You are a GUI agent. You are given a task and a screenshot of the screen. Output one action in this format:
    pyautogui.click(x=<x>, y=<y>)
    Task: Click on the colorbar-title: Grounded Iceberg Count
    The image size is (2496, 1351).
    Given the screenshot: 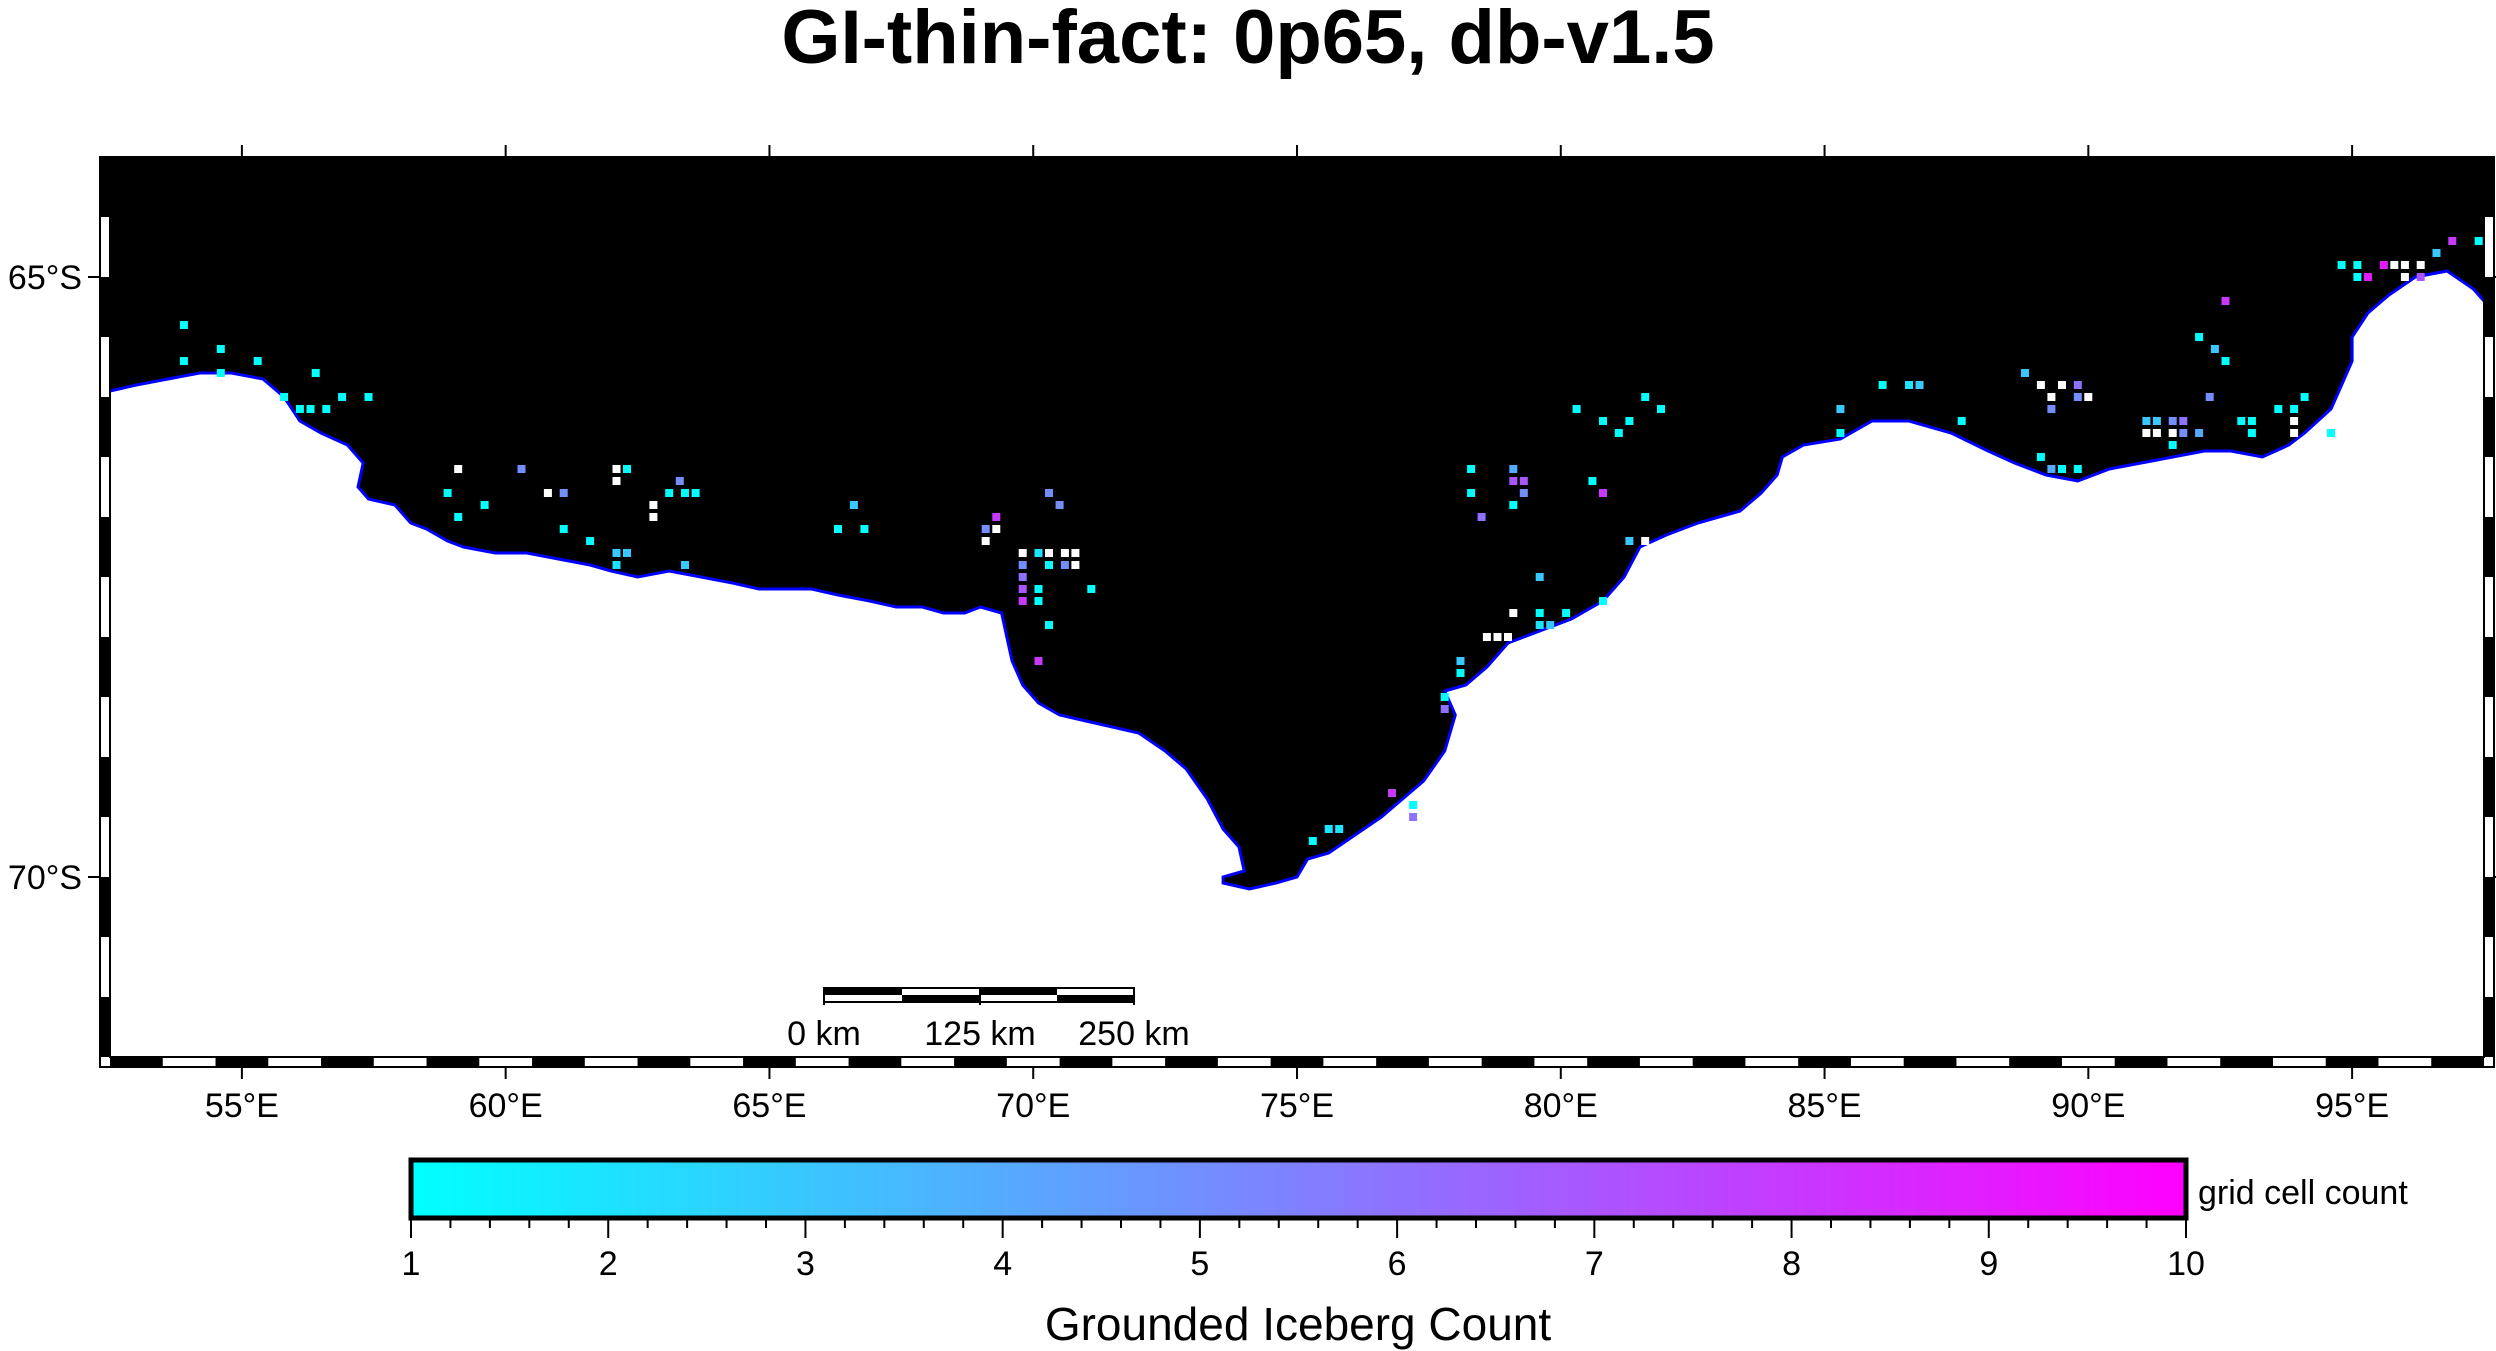 What is the action you would take?
    pyautogui.click(x=1298, y=1324)
    